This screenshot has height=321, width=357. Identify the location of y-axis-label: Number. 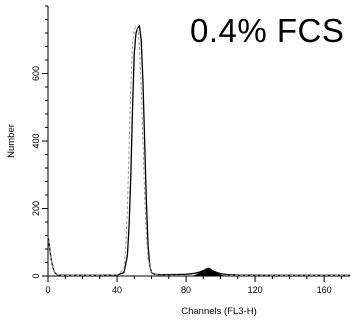
(11, 141).